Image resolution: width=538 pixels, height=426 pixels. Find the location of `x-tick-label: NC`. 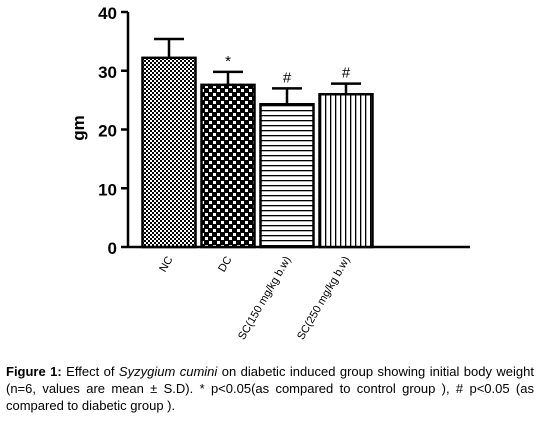

x-tick-label: NC is located at coordinates (166, 264).